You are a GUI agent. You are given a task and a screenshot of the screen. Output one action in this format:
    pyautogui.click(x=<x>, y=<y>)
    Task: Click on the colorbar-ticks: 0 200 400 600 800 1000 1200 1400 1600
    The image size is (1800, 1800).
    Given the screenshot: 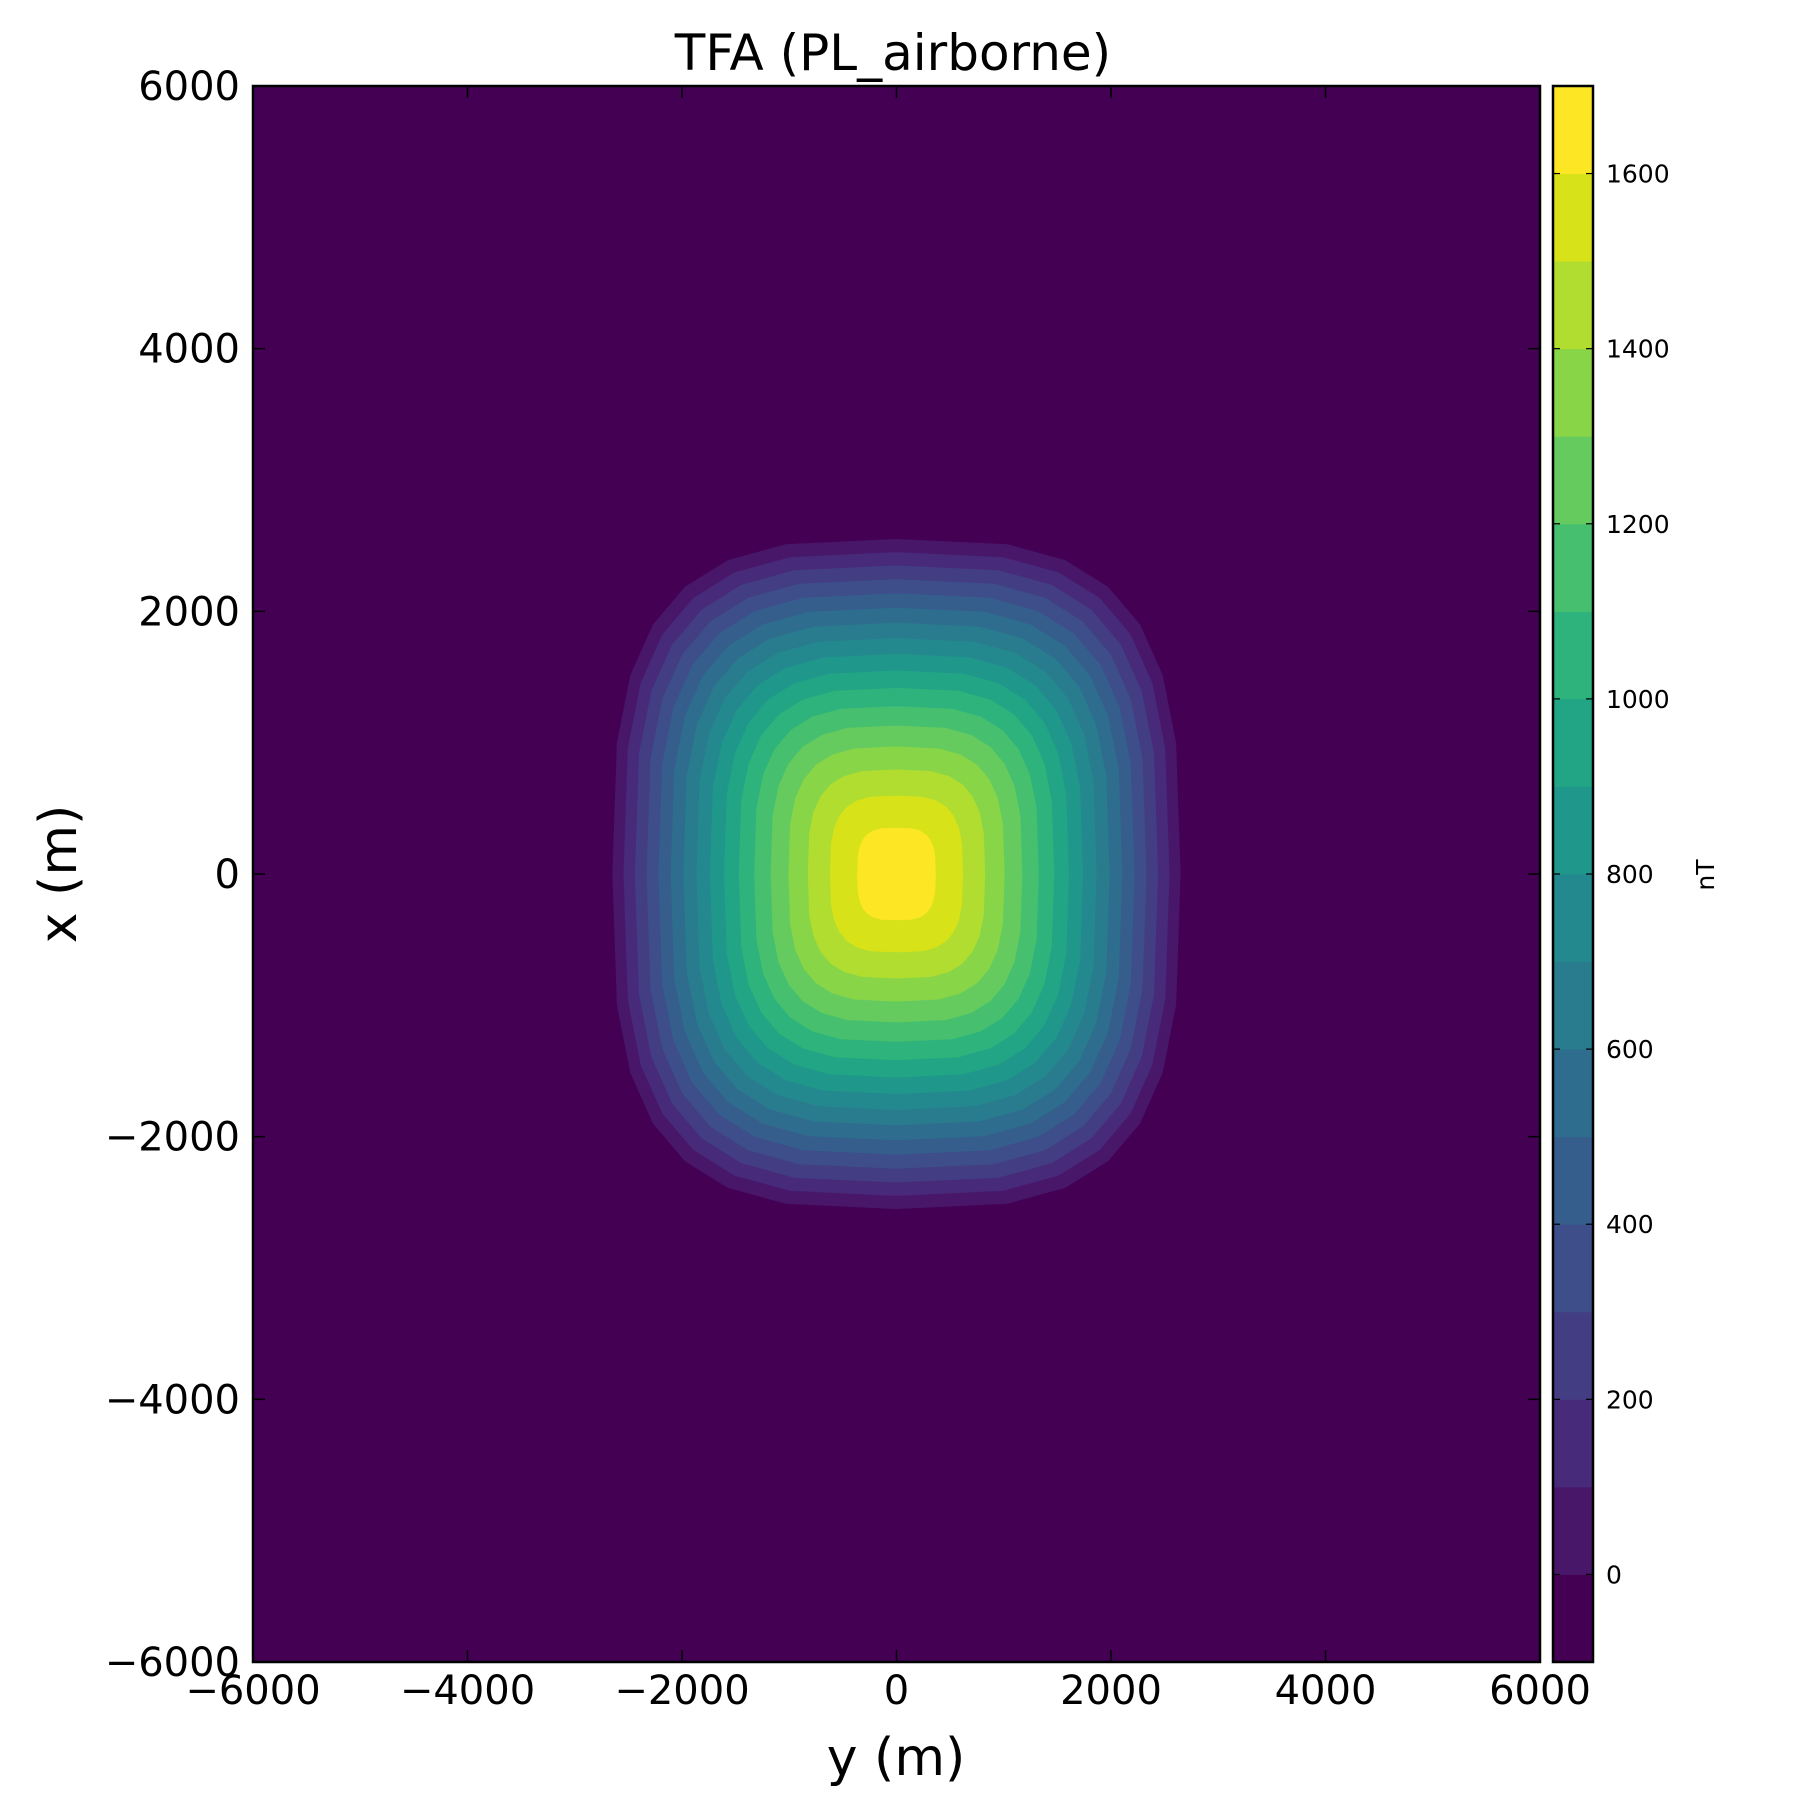 What is the action you would take?
    pyautogui.click(x=1611, y=874)
    